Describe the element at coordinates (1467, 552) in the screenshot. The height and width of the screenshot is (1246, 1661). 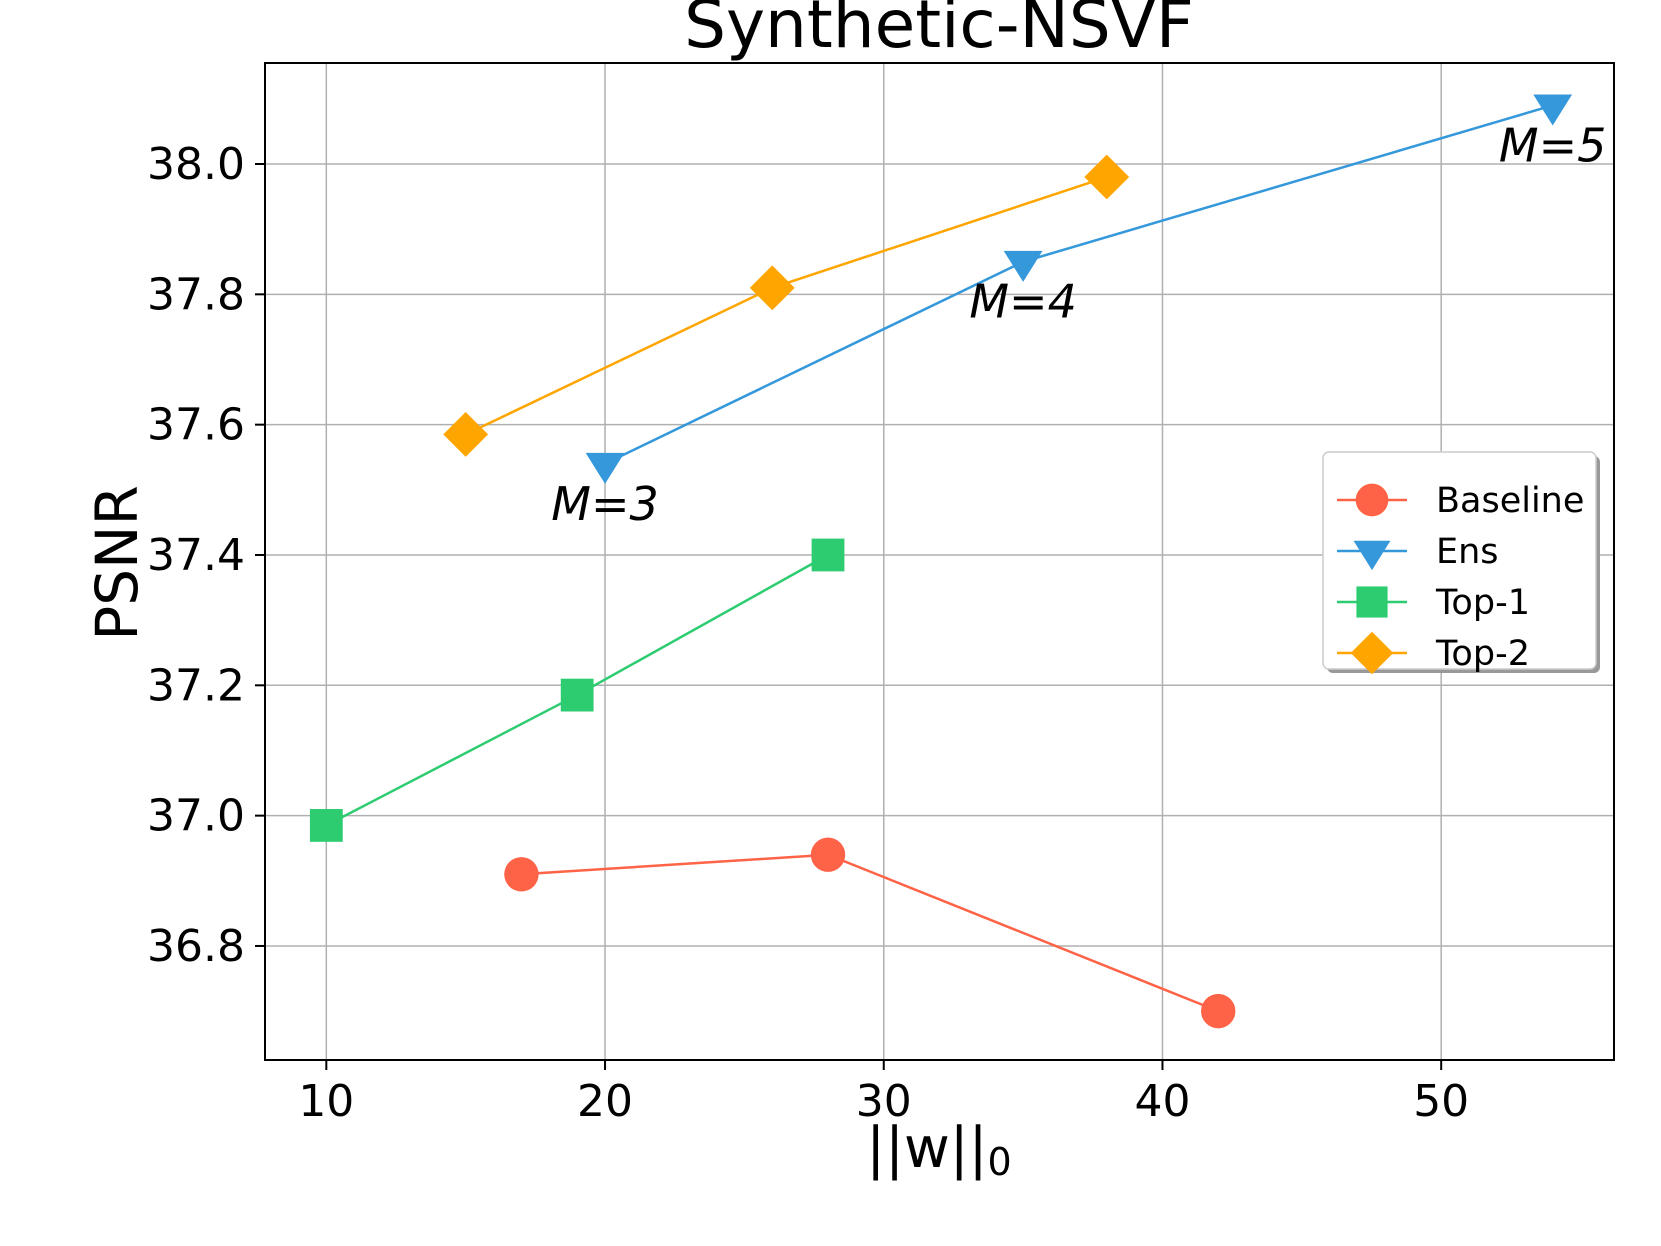
I see `legend-label-ens: Ens` at that location.